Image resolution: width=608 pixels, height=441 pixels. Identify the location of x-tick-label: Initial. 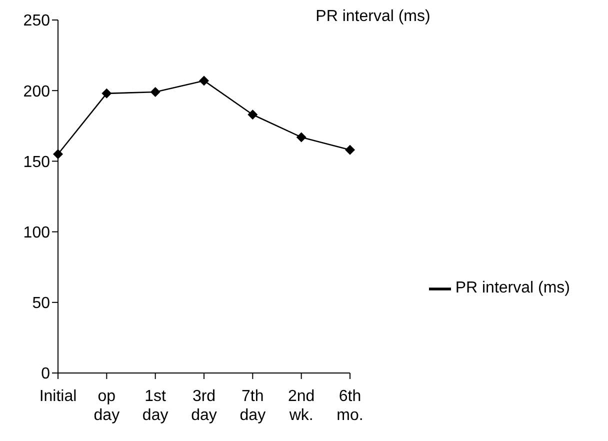
(58, 396).